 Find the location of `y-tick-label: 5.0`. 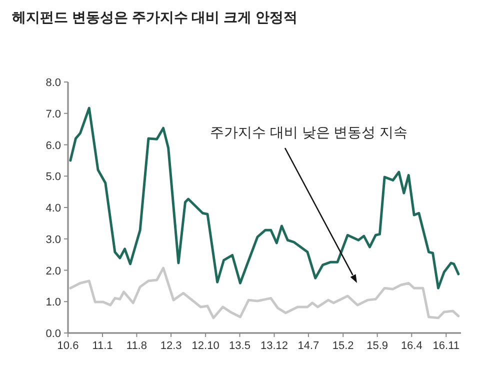

y-tick-label: 5.0 is located at coordinates (53, 177).